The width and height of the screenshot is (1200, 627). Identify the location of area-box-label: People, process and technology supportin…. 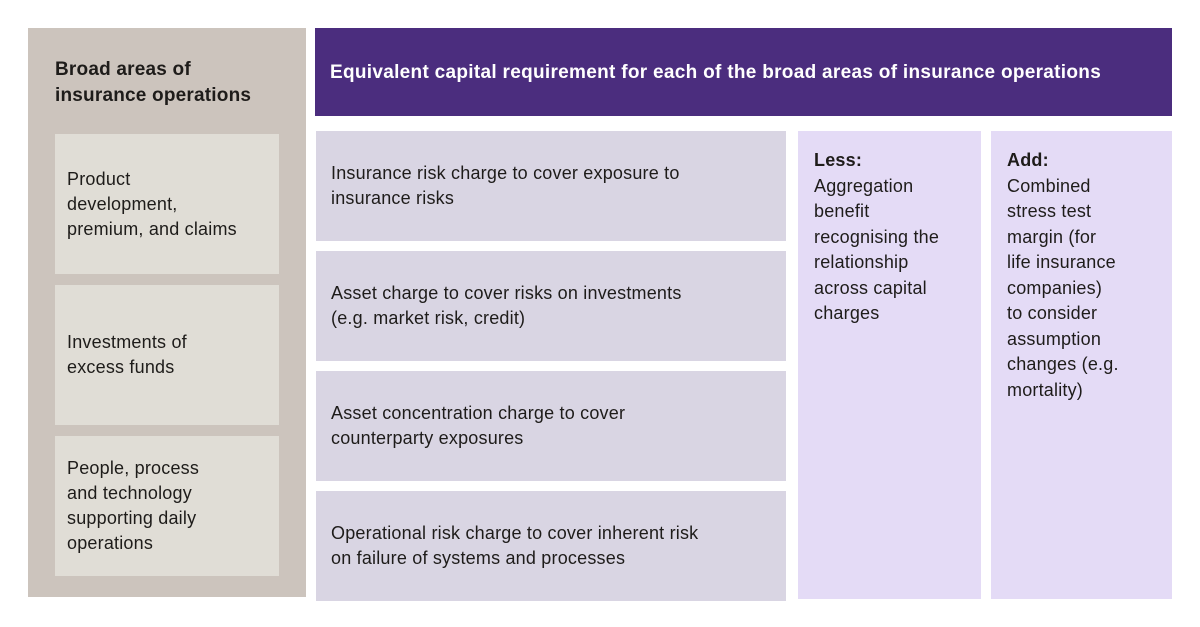
(133, 505).